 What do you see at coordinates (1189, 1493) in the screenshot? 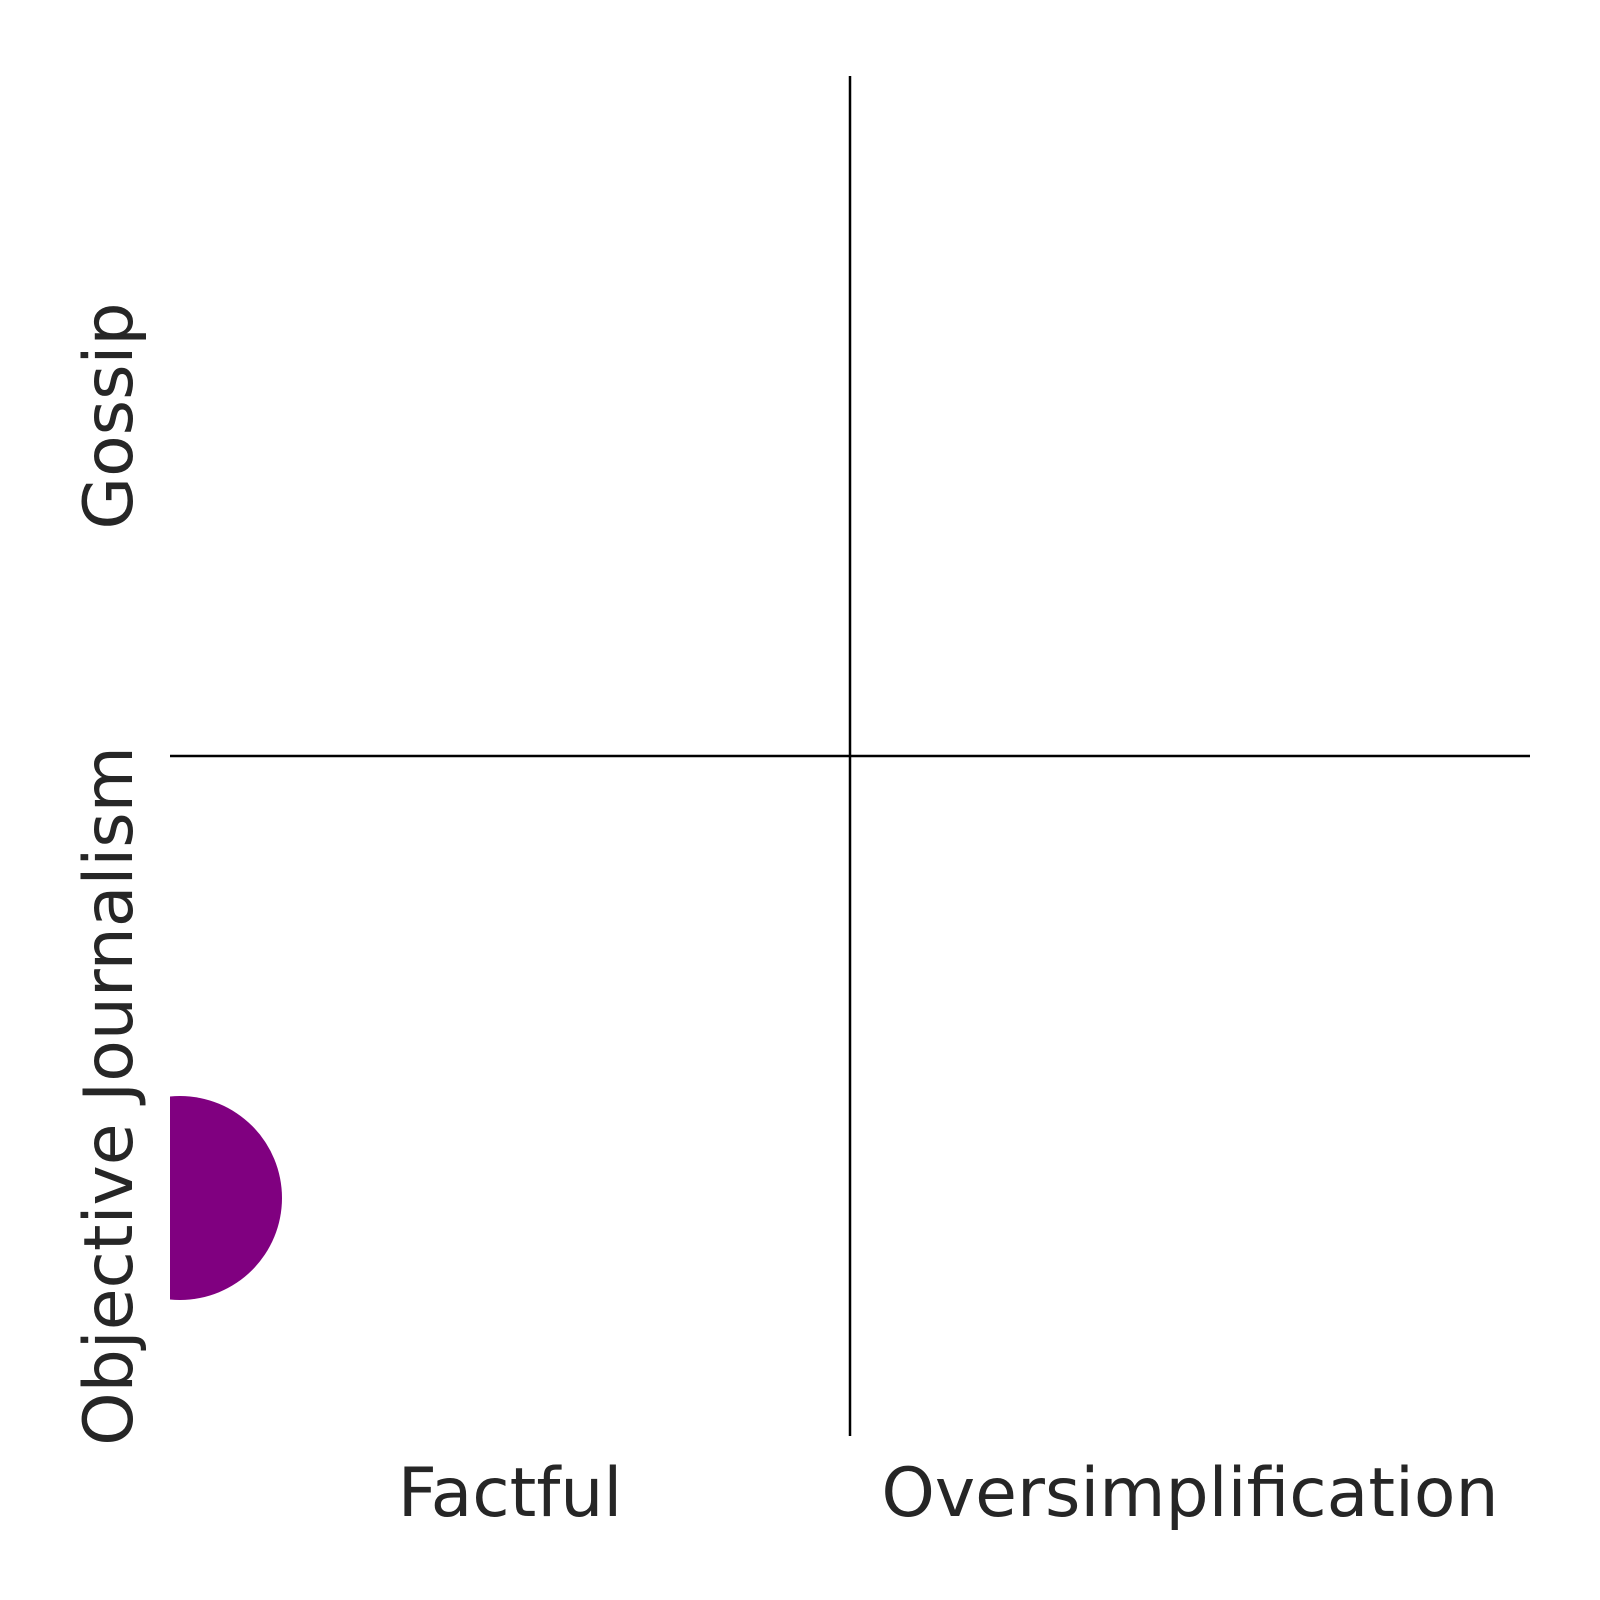
I see `x-label-oversimplification: Oversimplification` at bounding box center [1189, 1493].